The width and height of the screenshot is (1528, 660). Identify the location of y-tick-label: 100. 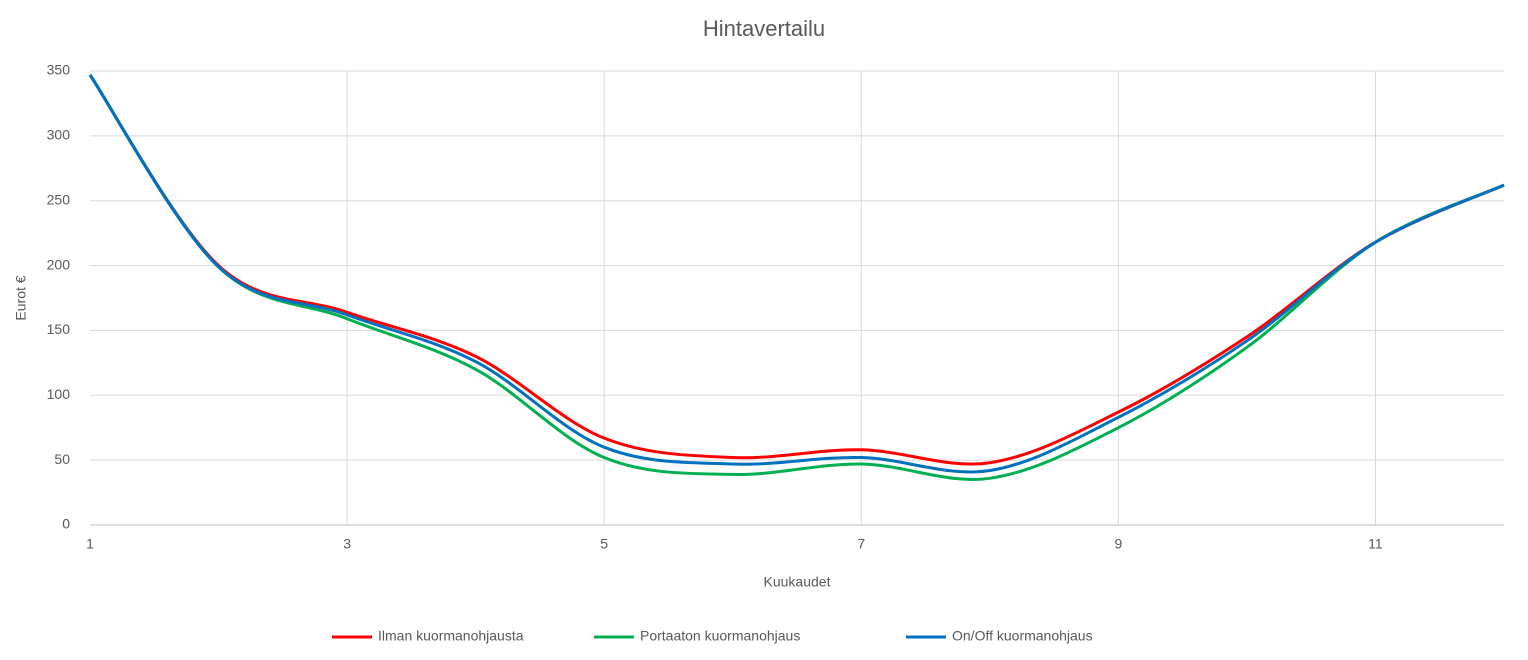
(59, 394).